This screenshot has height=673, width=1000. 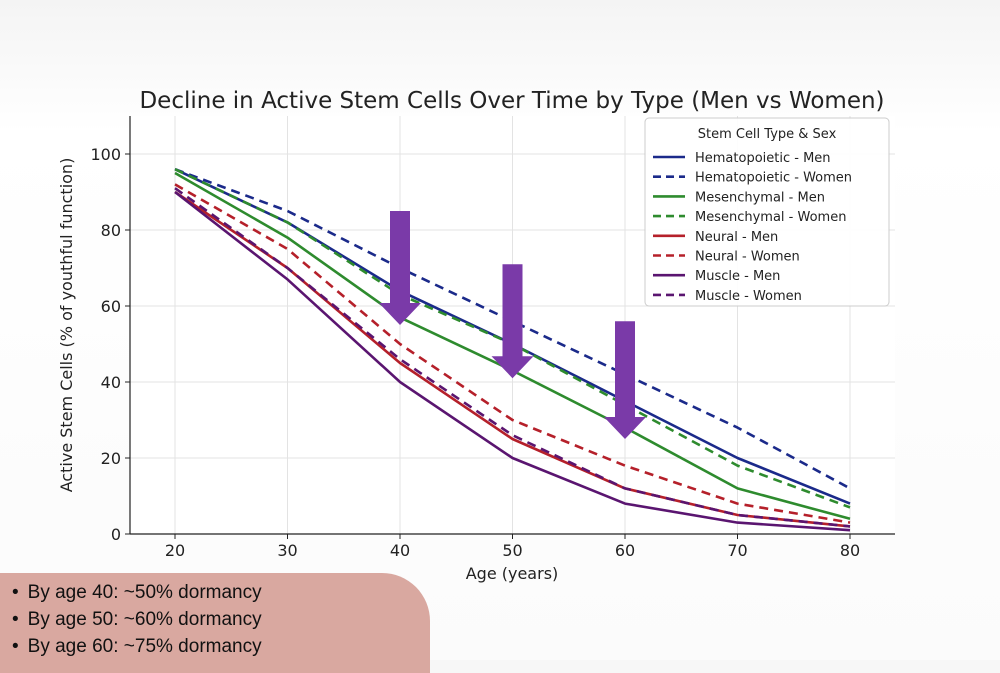 I want to click on y-tick-label: 100, so click(x=105, y=154).